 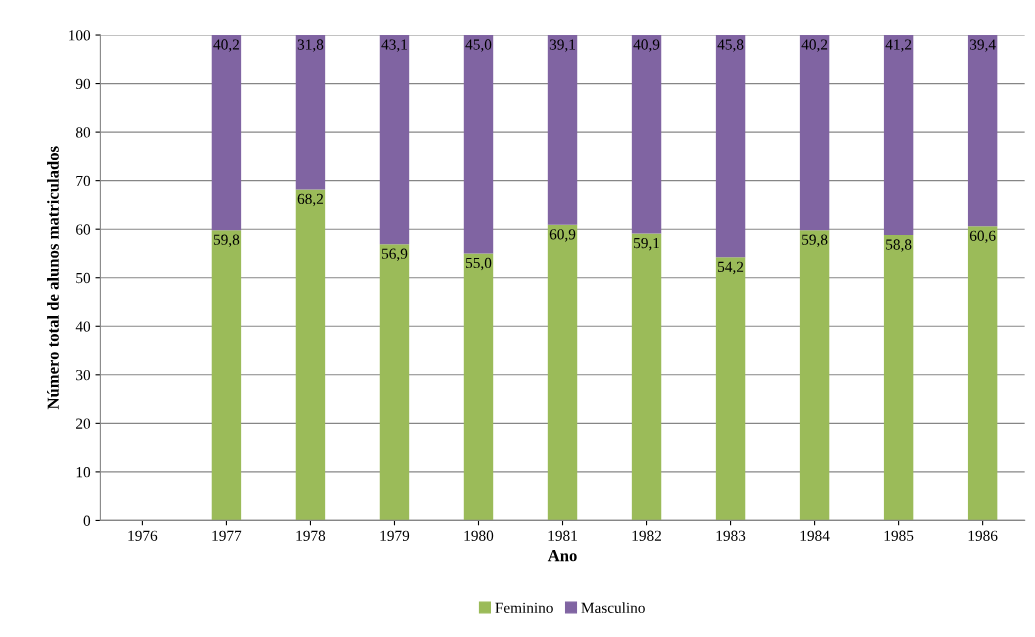 I want to click on data-label: 45,0, so click(x=478, y=45).